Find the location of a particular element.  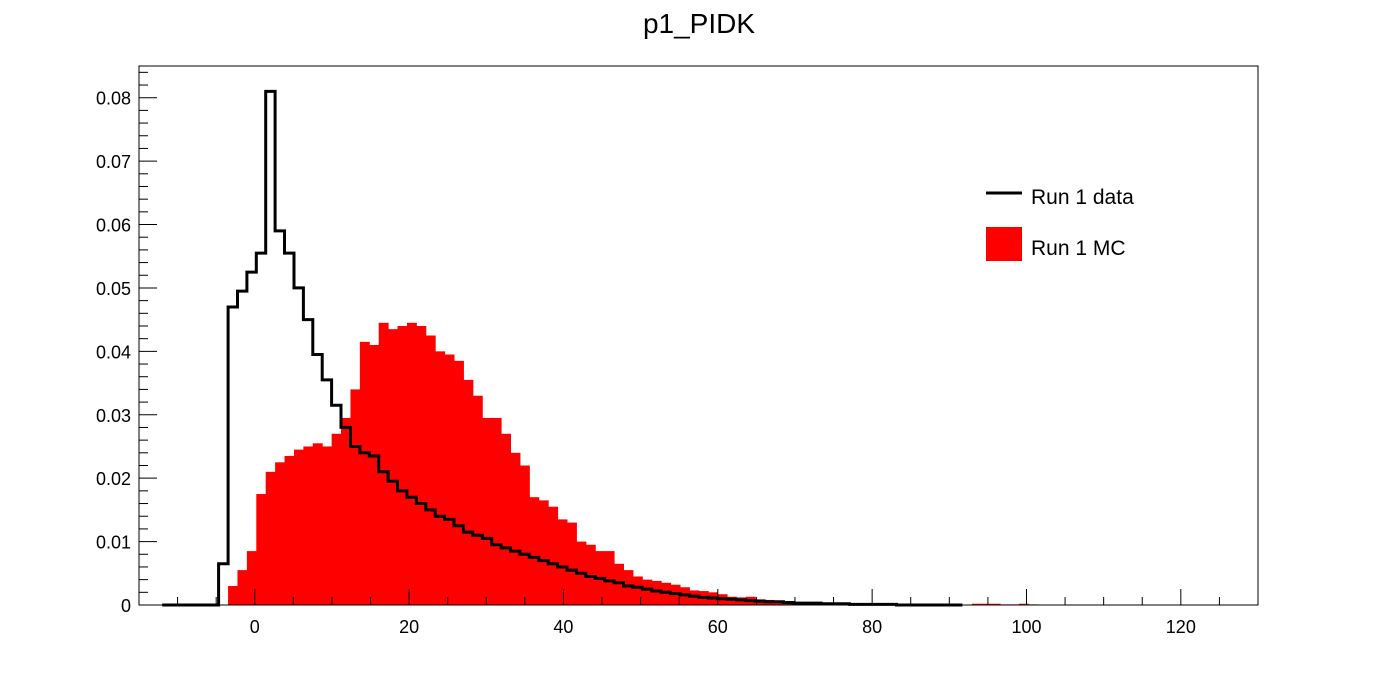

x-tick-label: 0 is located at coordinates (255, 627).